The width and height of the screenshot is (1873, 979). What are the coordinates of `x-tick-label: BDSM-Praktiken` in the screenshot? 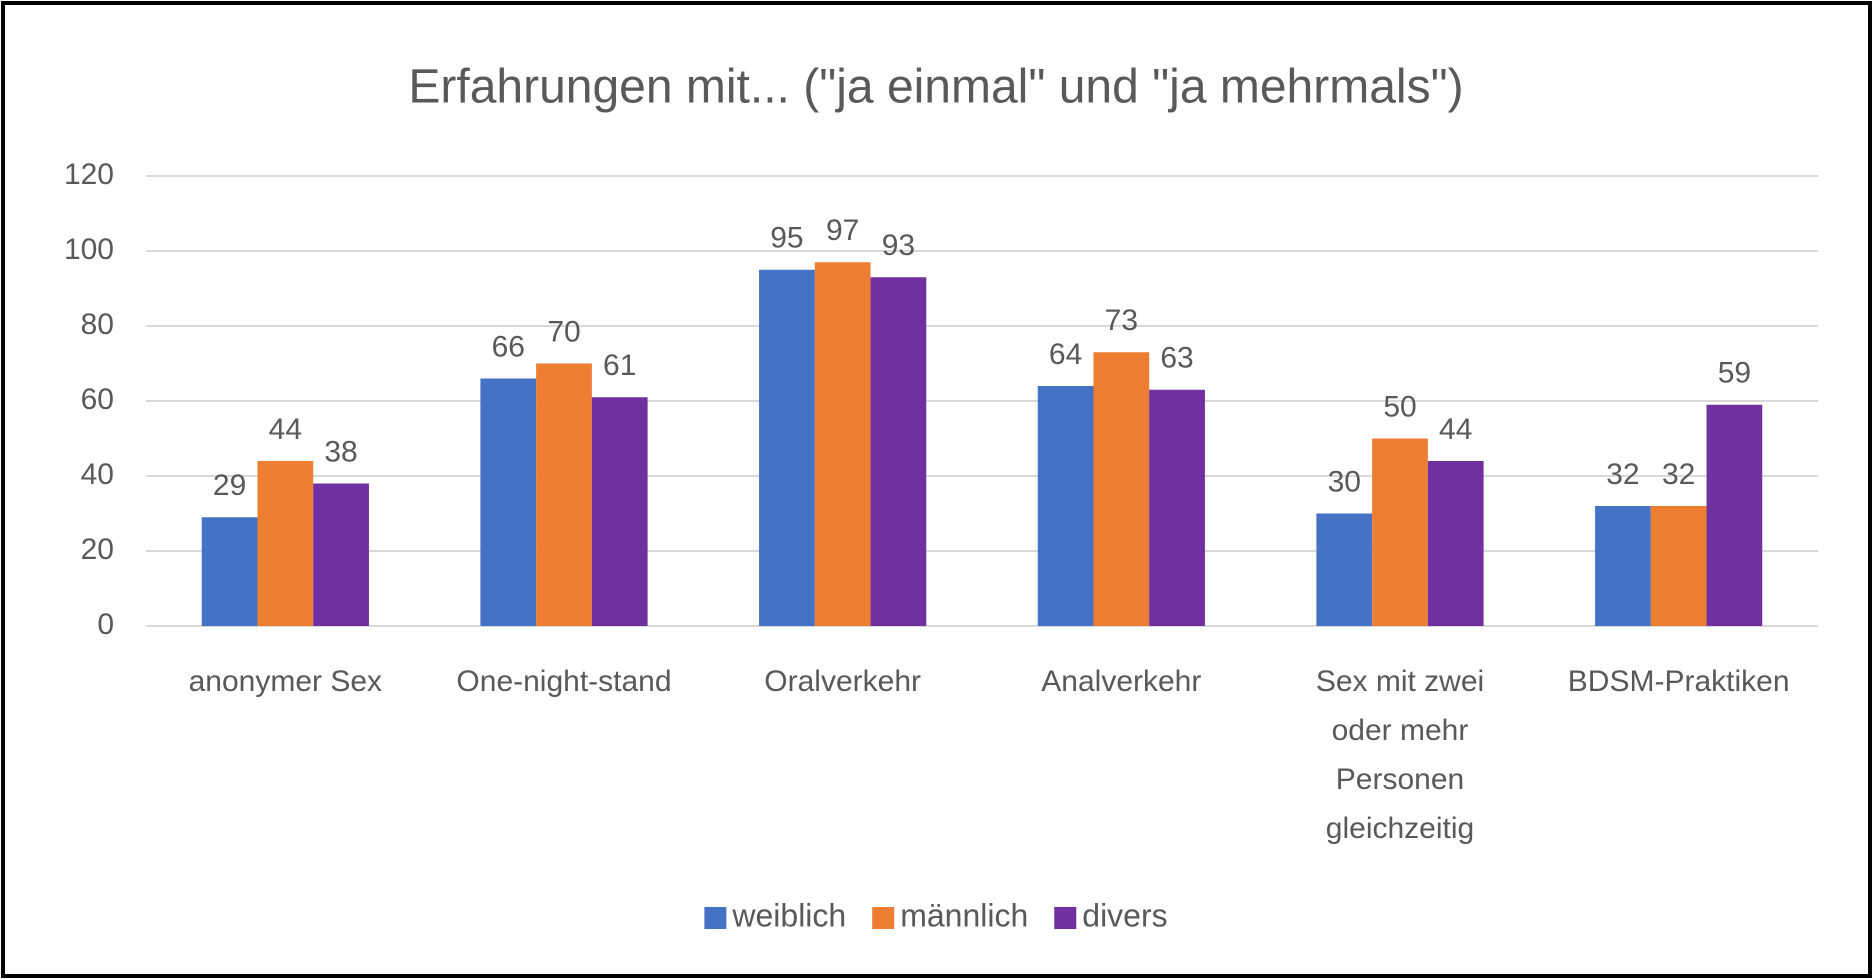 It's located at (1678, 681).